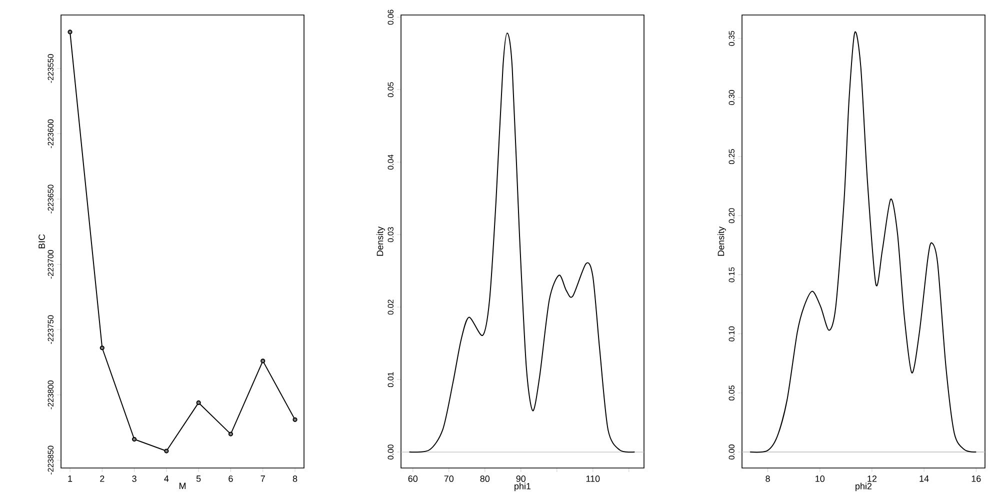 This screenshot has width=993, height=495. Describe the element at coordinates (820, 479) in the screenshot. I see `x-tick-label: 10` at that location.